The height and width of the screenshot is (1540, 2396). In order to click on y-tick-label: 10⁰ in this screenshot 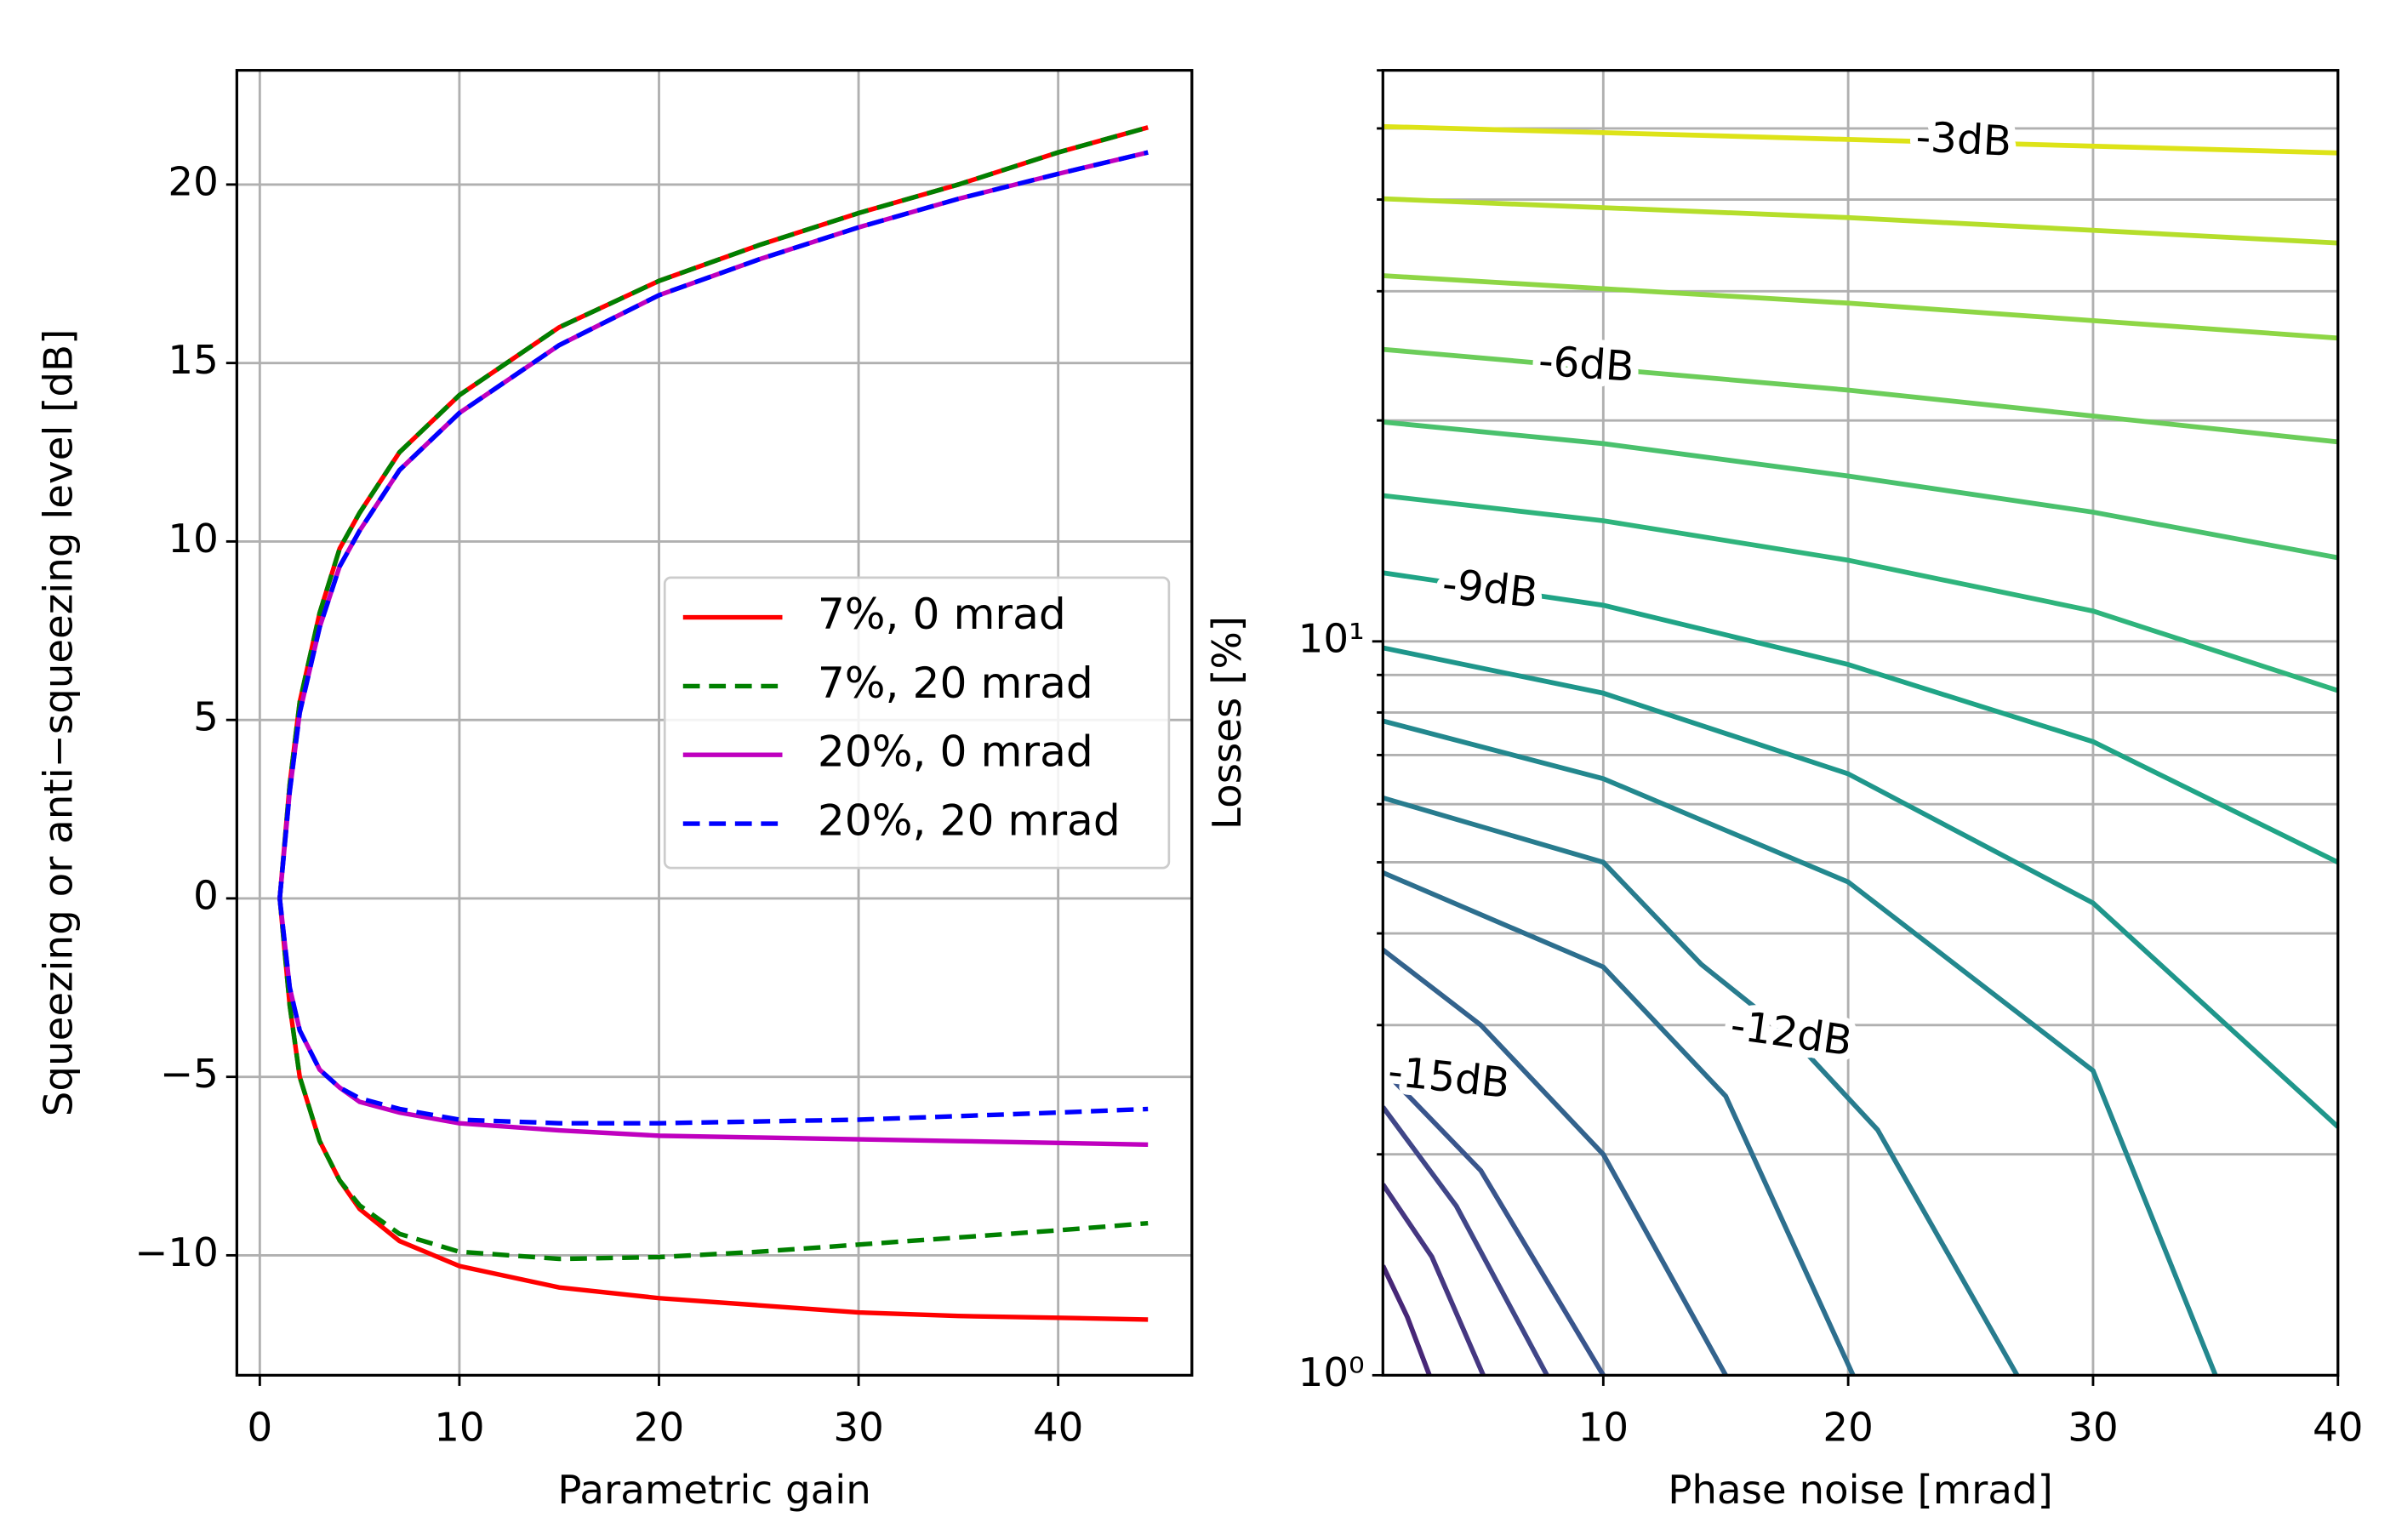, I will do `click(1331, 1373)`.